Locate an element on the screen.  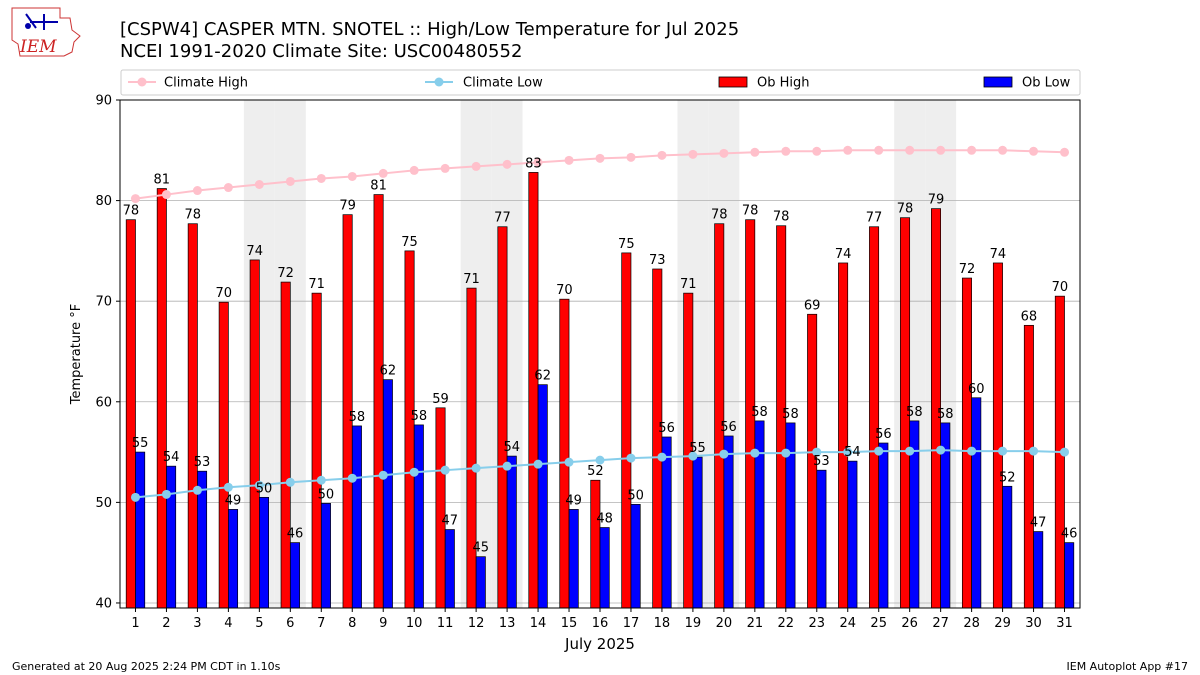
ob-low-value-label: 52 is located at coordinates (1007, 477).